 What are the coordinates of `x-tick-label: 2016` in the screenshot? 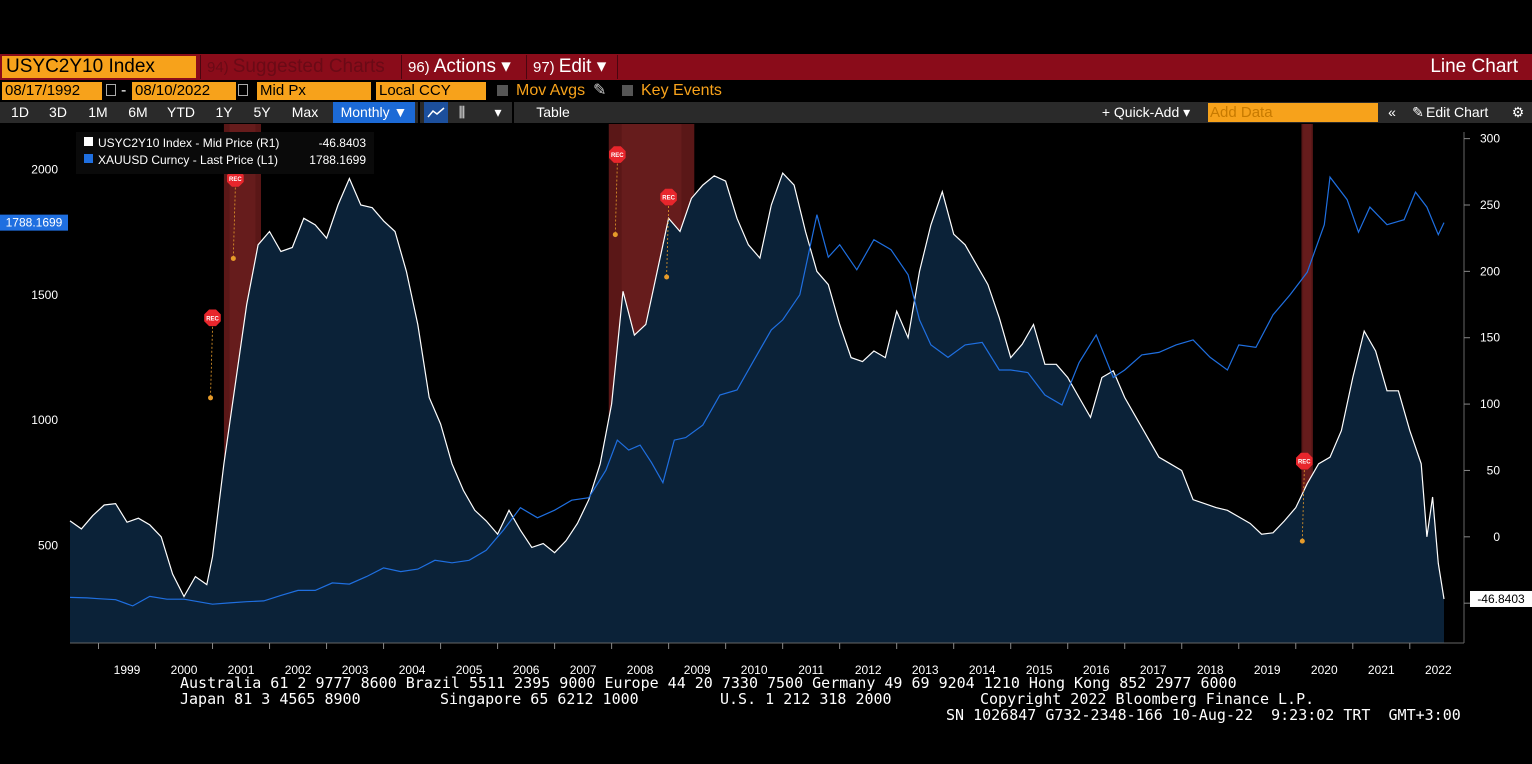 It's located at (1096, 669).